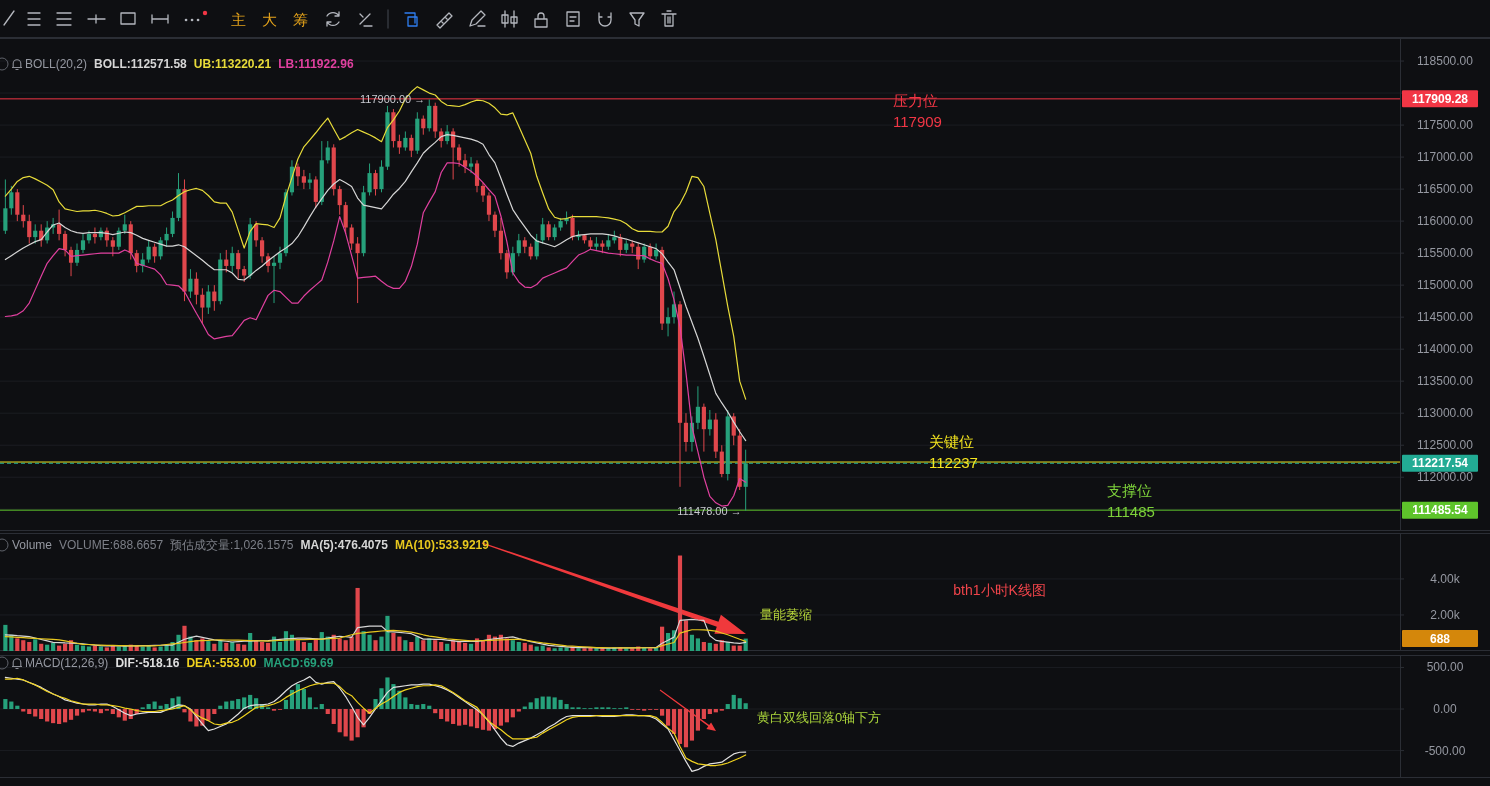 The width and height of the screenshot is (1490, 786). Describe the element at coordinates (1445, 477) in the screenshot. I see `y-tick-label: 112000.00` at that location.